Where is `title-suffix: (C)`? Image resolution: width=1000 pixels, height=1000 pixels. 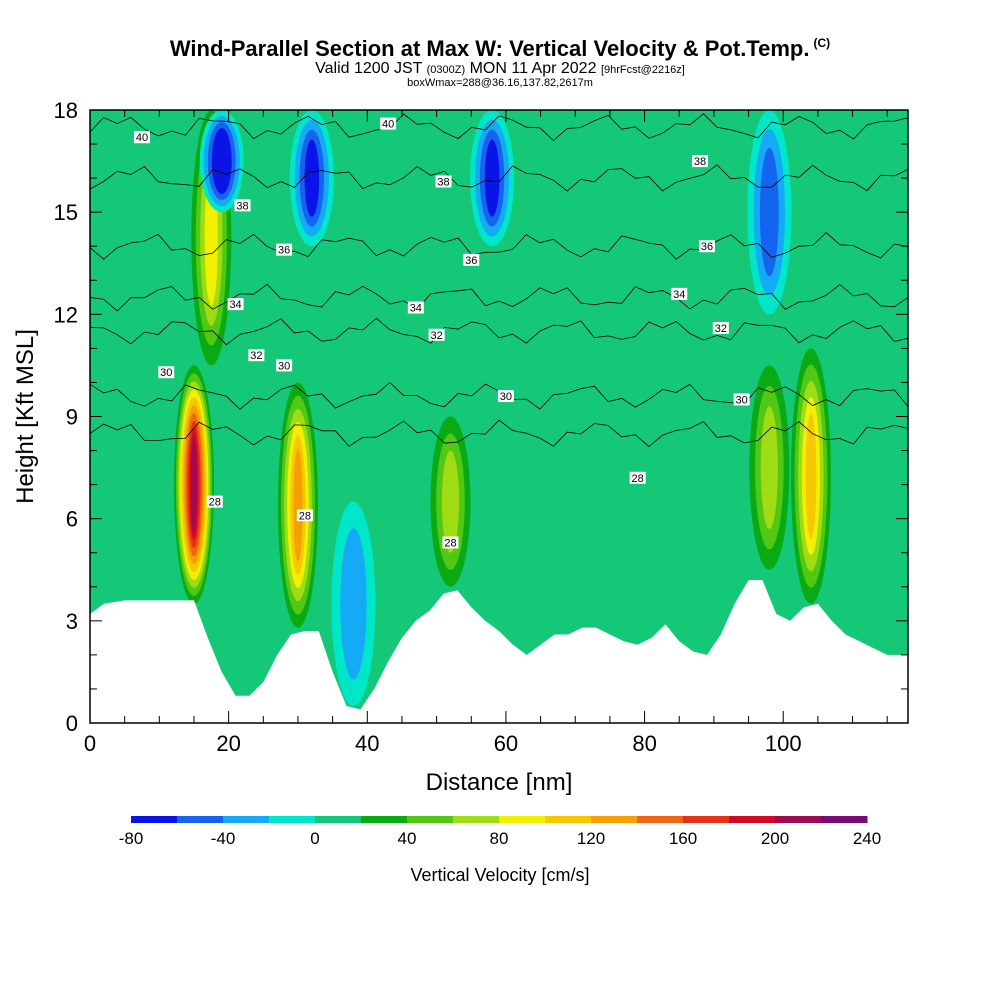
title-suffix: (C) is located at coordinates (822, 43).